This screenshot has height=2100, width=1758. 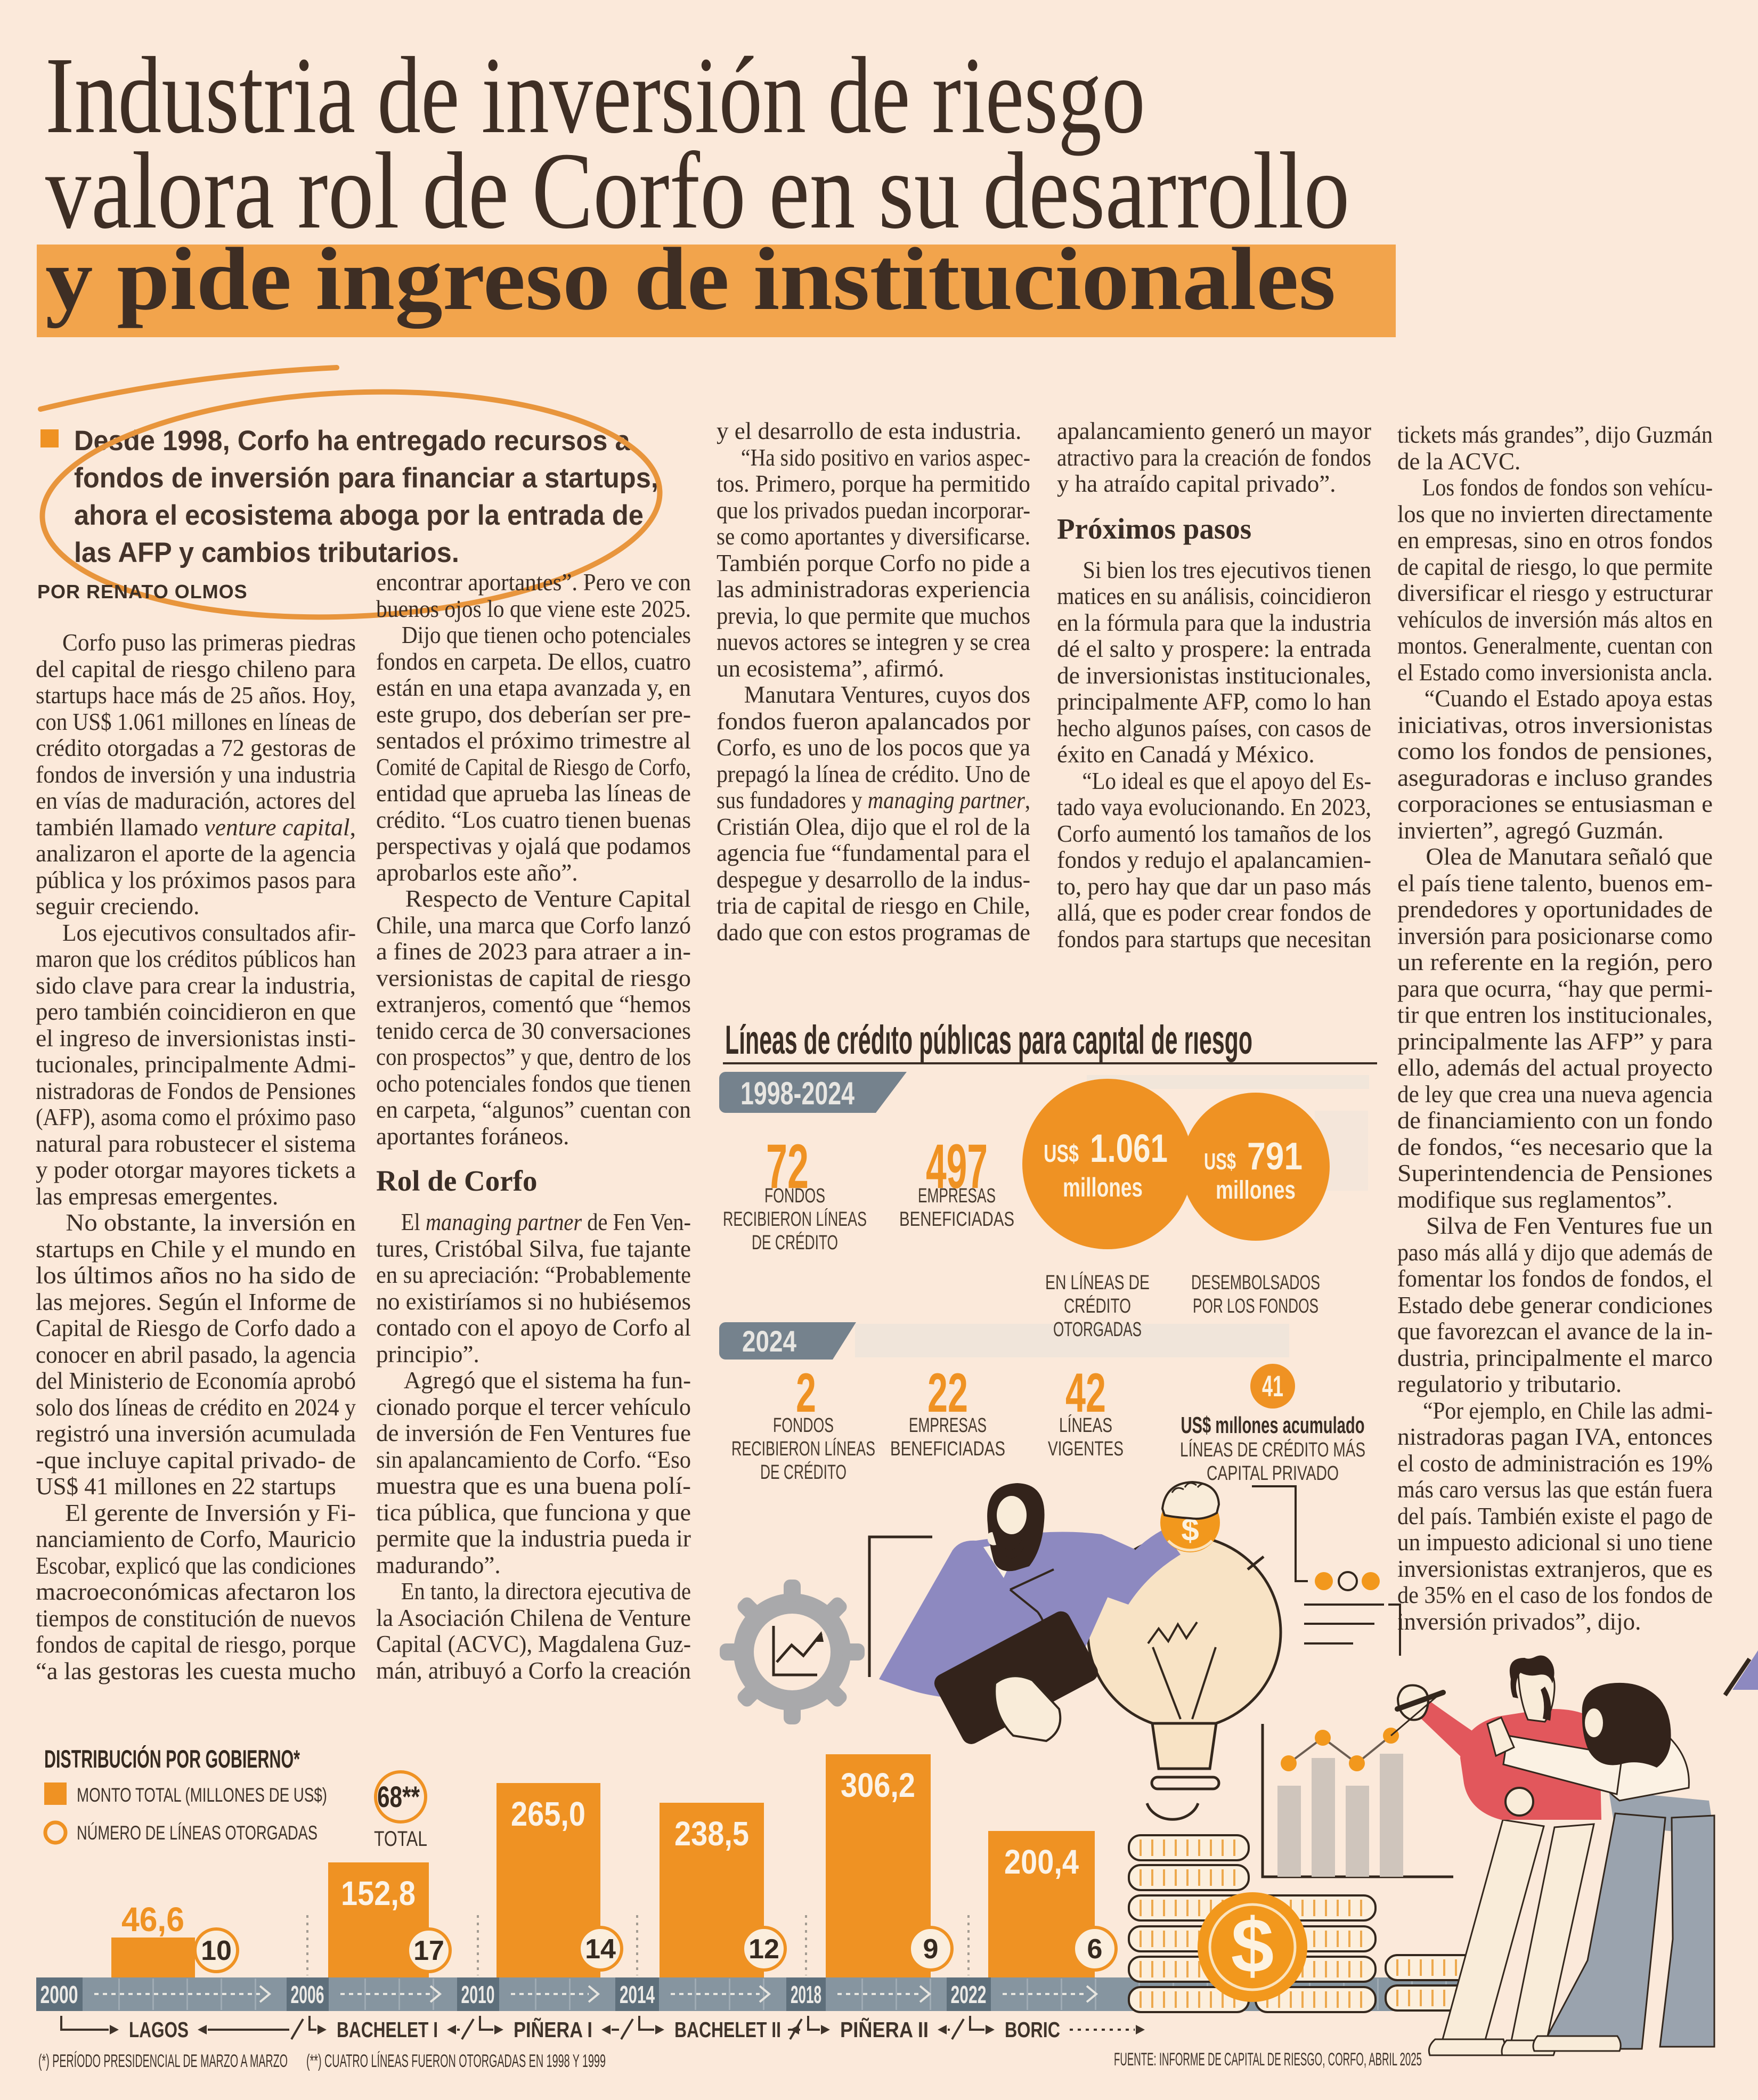 I want to click on svg-text: TOTAL, so click(x=400, y=1839).